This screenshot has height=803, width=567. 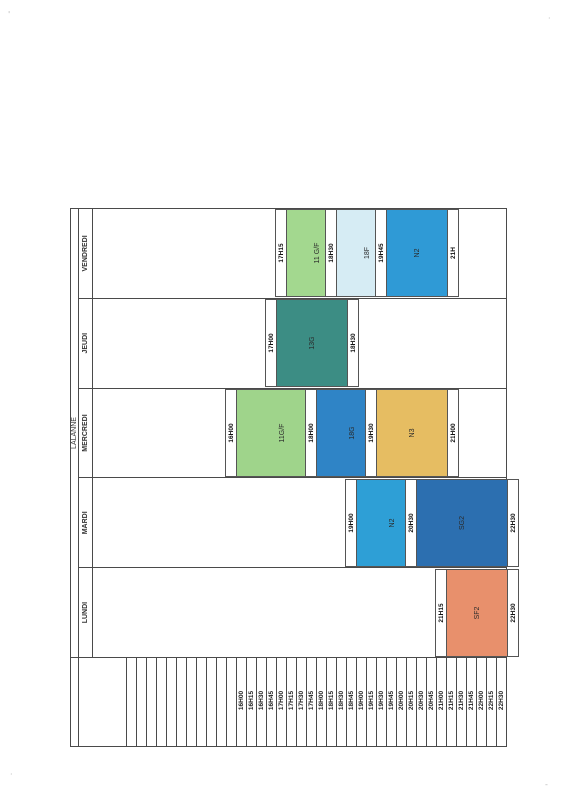 I want to click on session-label: 18F, so click(x=367, y=253).